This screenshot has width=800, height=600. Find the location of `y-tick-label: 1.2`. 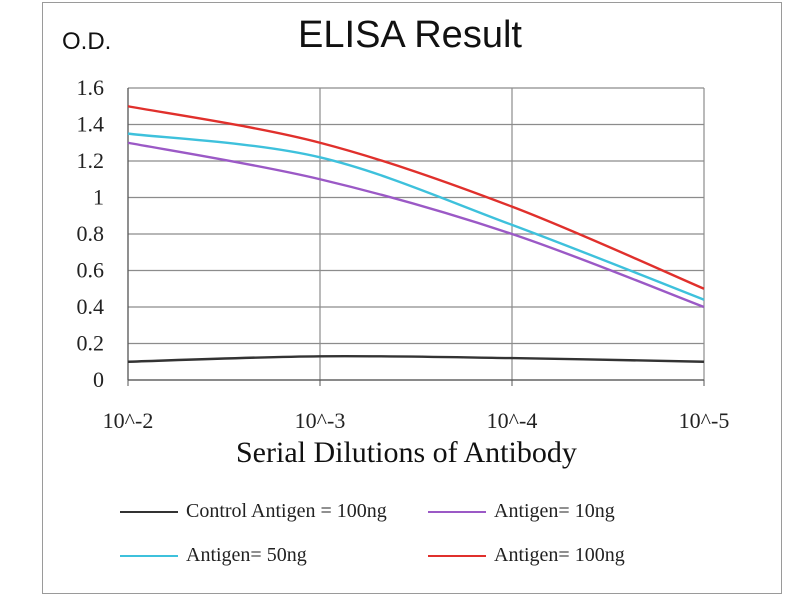

y-tick-label: 1.2 is located at coordinates (91, 160).